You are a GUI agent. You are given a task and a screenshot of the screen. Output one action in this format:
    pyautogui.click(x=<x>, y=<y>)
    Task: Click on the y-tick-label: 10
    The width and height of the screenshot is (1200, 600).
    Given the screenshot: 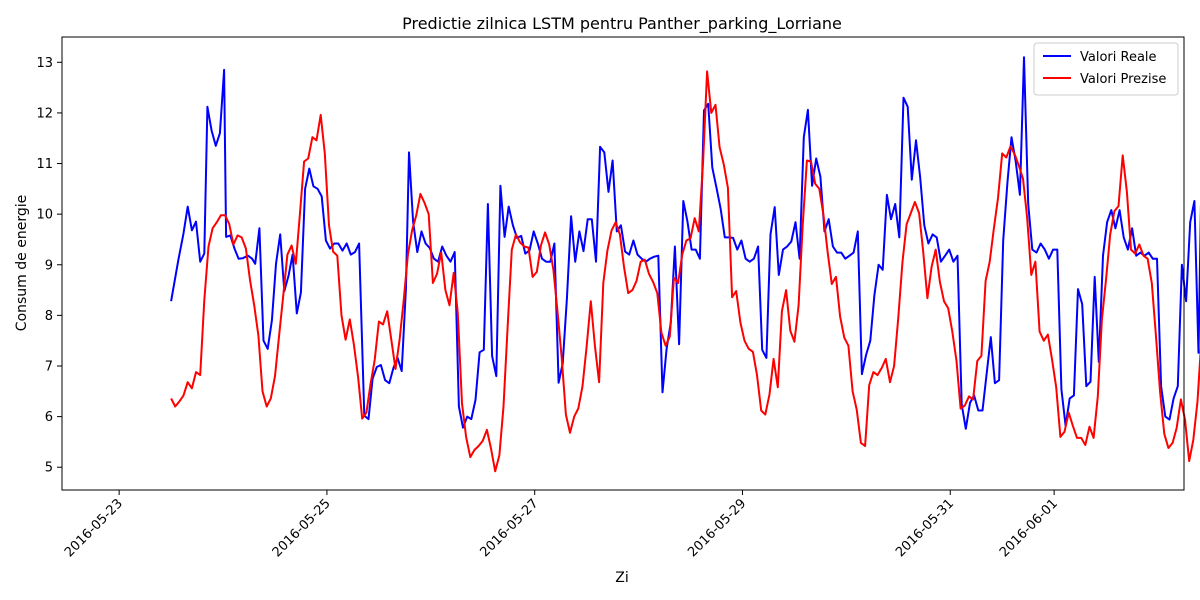 What is the action you would take?
    pyautogui.click(x=44, y=215)
    